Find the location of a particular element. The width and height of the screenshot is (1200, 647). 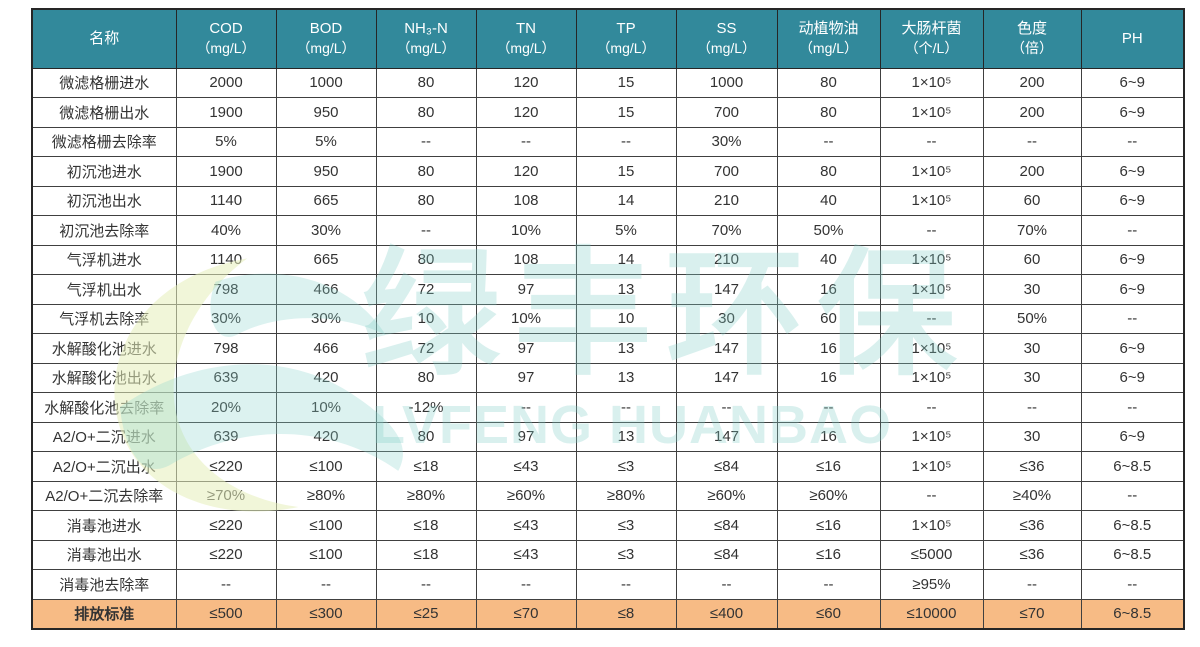

table-cell: 13 is located at coordinates (626, 436).